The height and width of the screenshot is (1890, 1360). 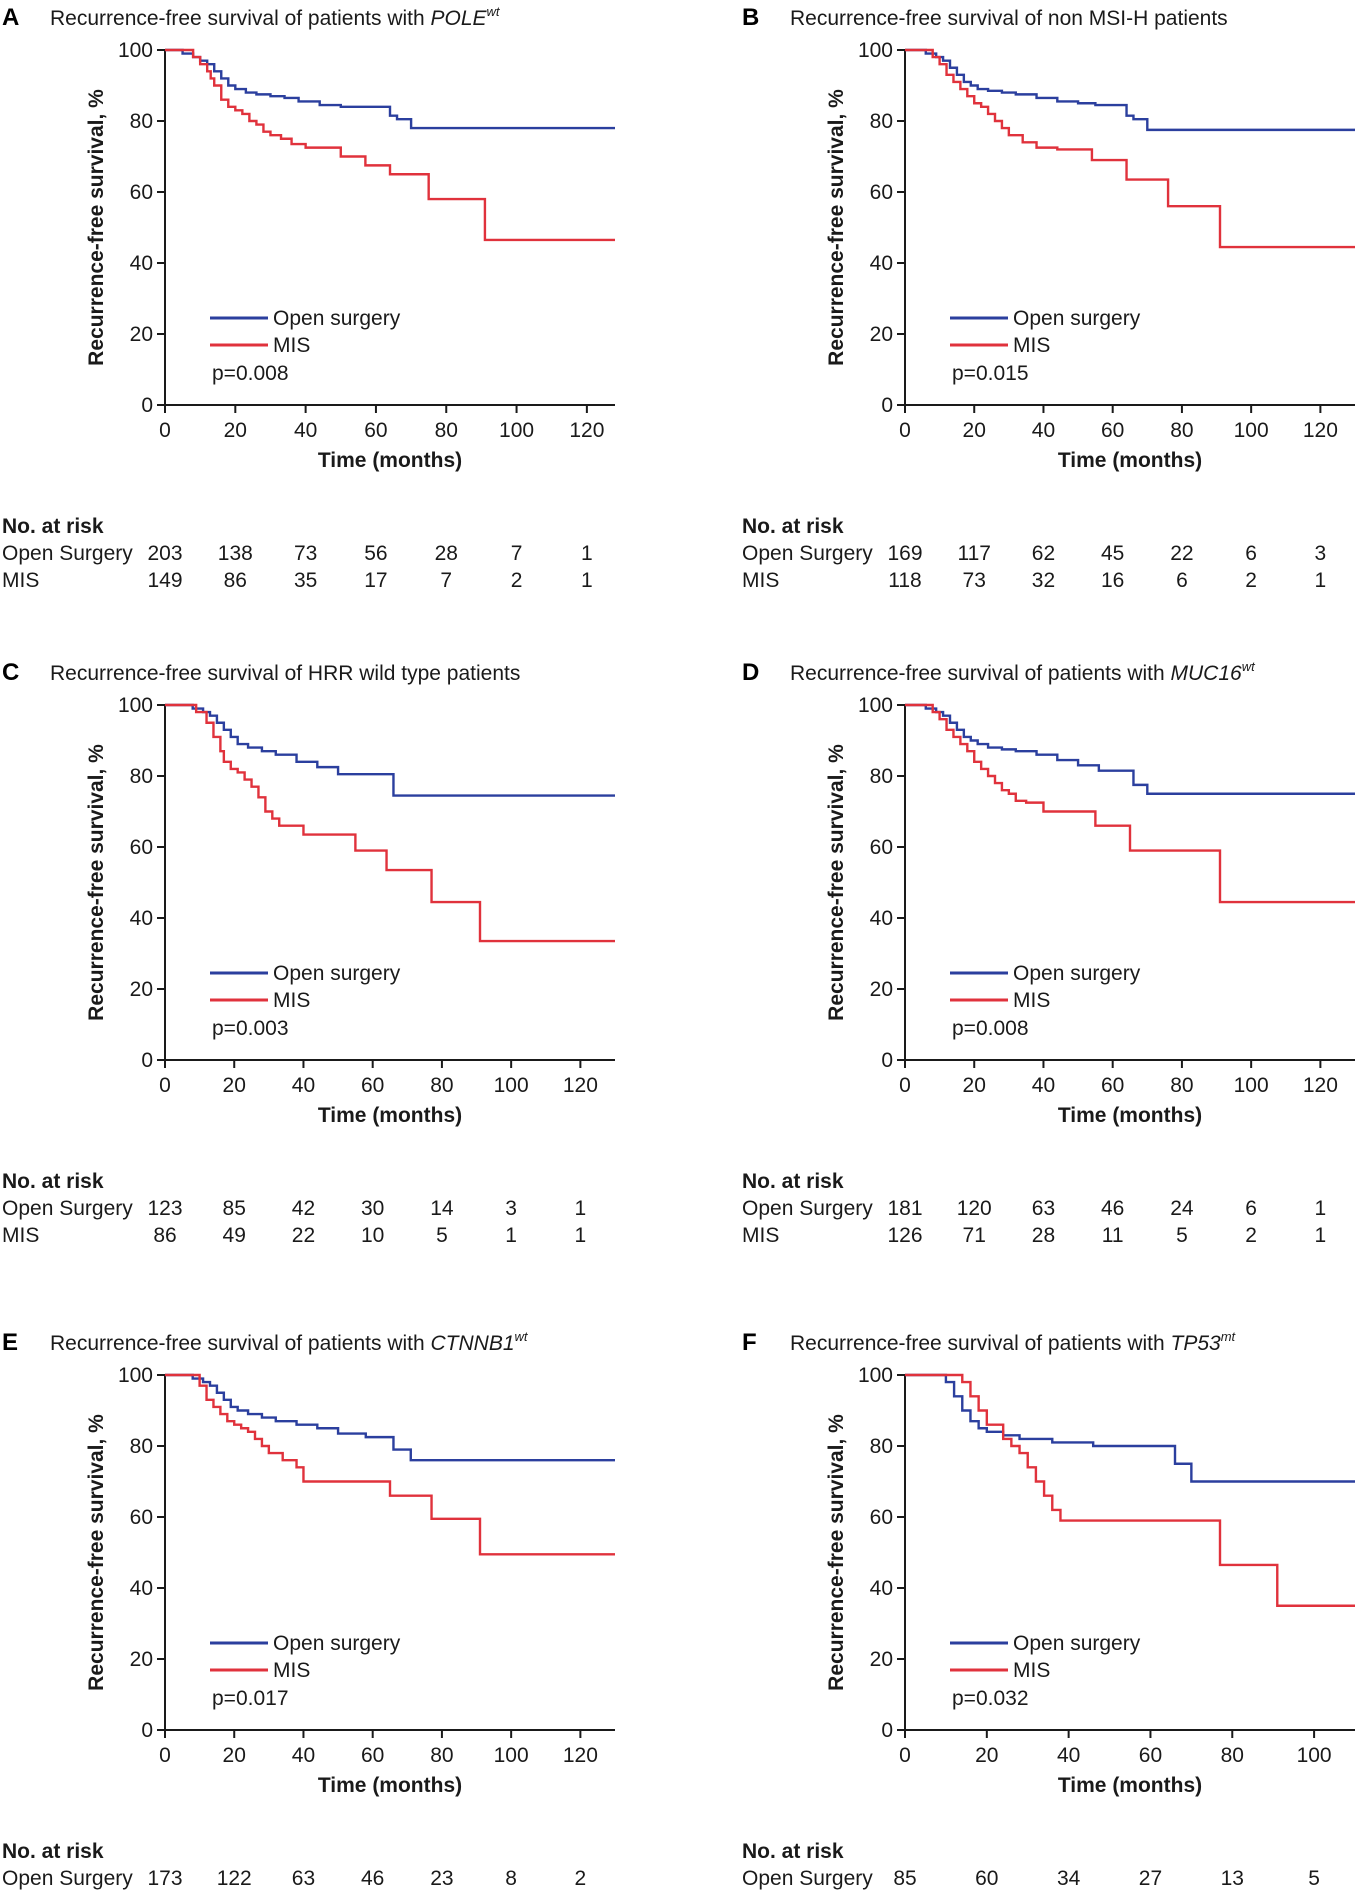 I want to click on at-risk-open-count: 60, so click(x=986, y=1878).